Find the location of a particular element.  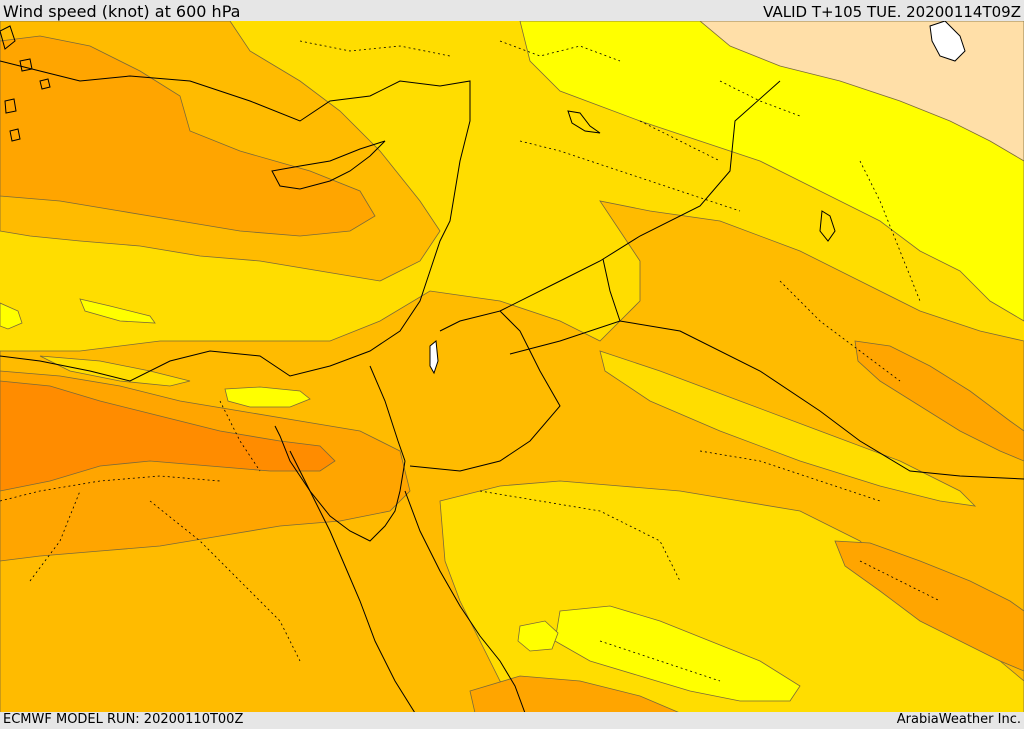

cyprus-island is located at coordinates (328, 165).